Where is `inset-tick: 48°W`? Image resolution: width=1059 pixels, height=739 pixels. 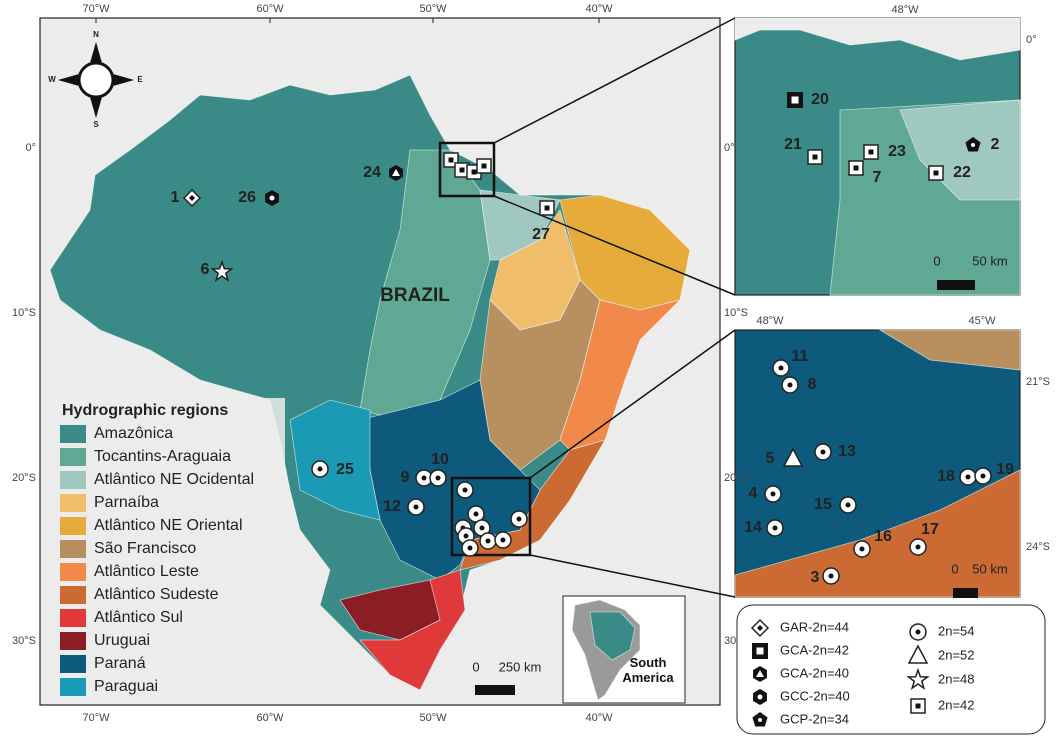 inset-tick: 48°W is located at coordinates (905, 10).